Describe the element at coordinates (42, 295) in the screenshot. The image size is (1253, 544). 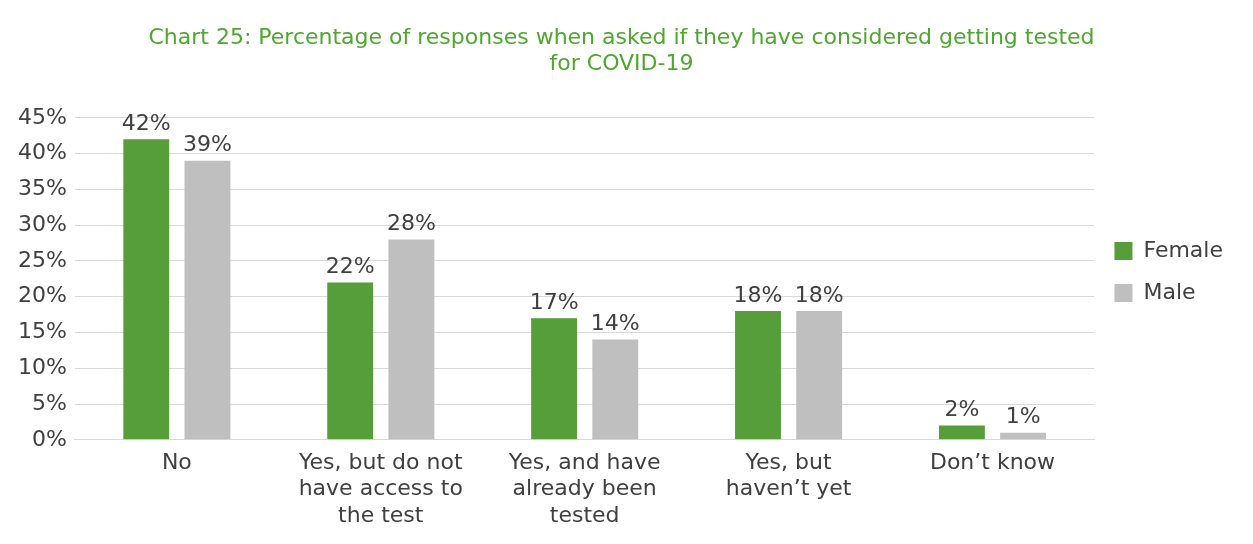
I see `y-tick-label: 20%` at that location.